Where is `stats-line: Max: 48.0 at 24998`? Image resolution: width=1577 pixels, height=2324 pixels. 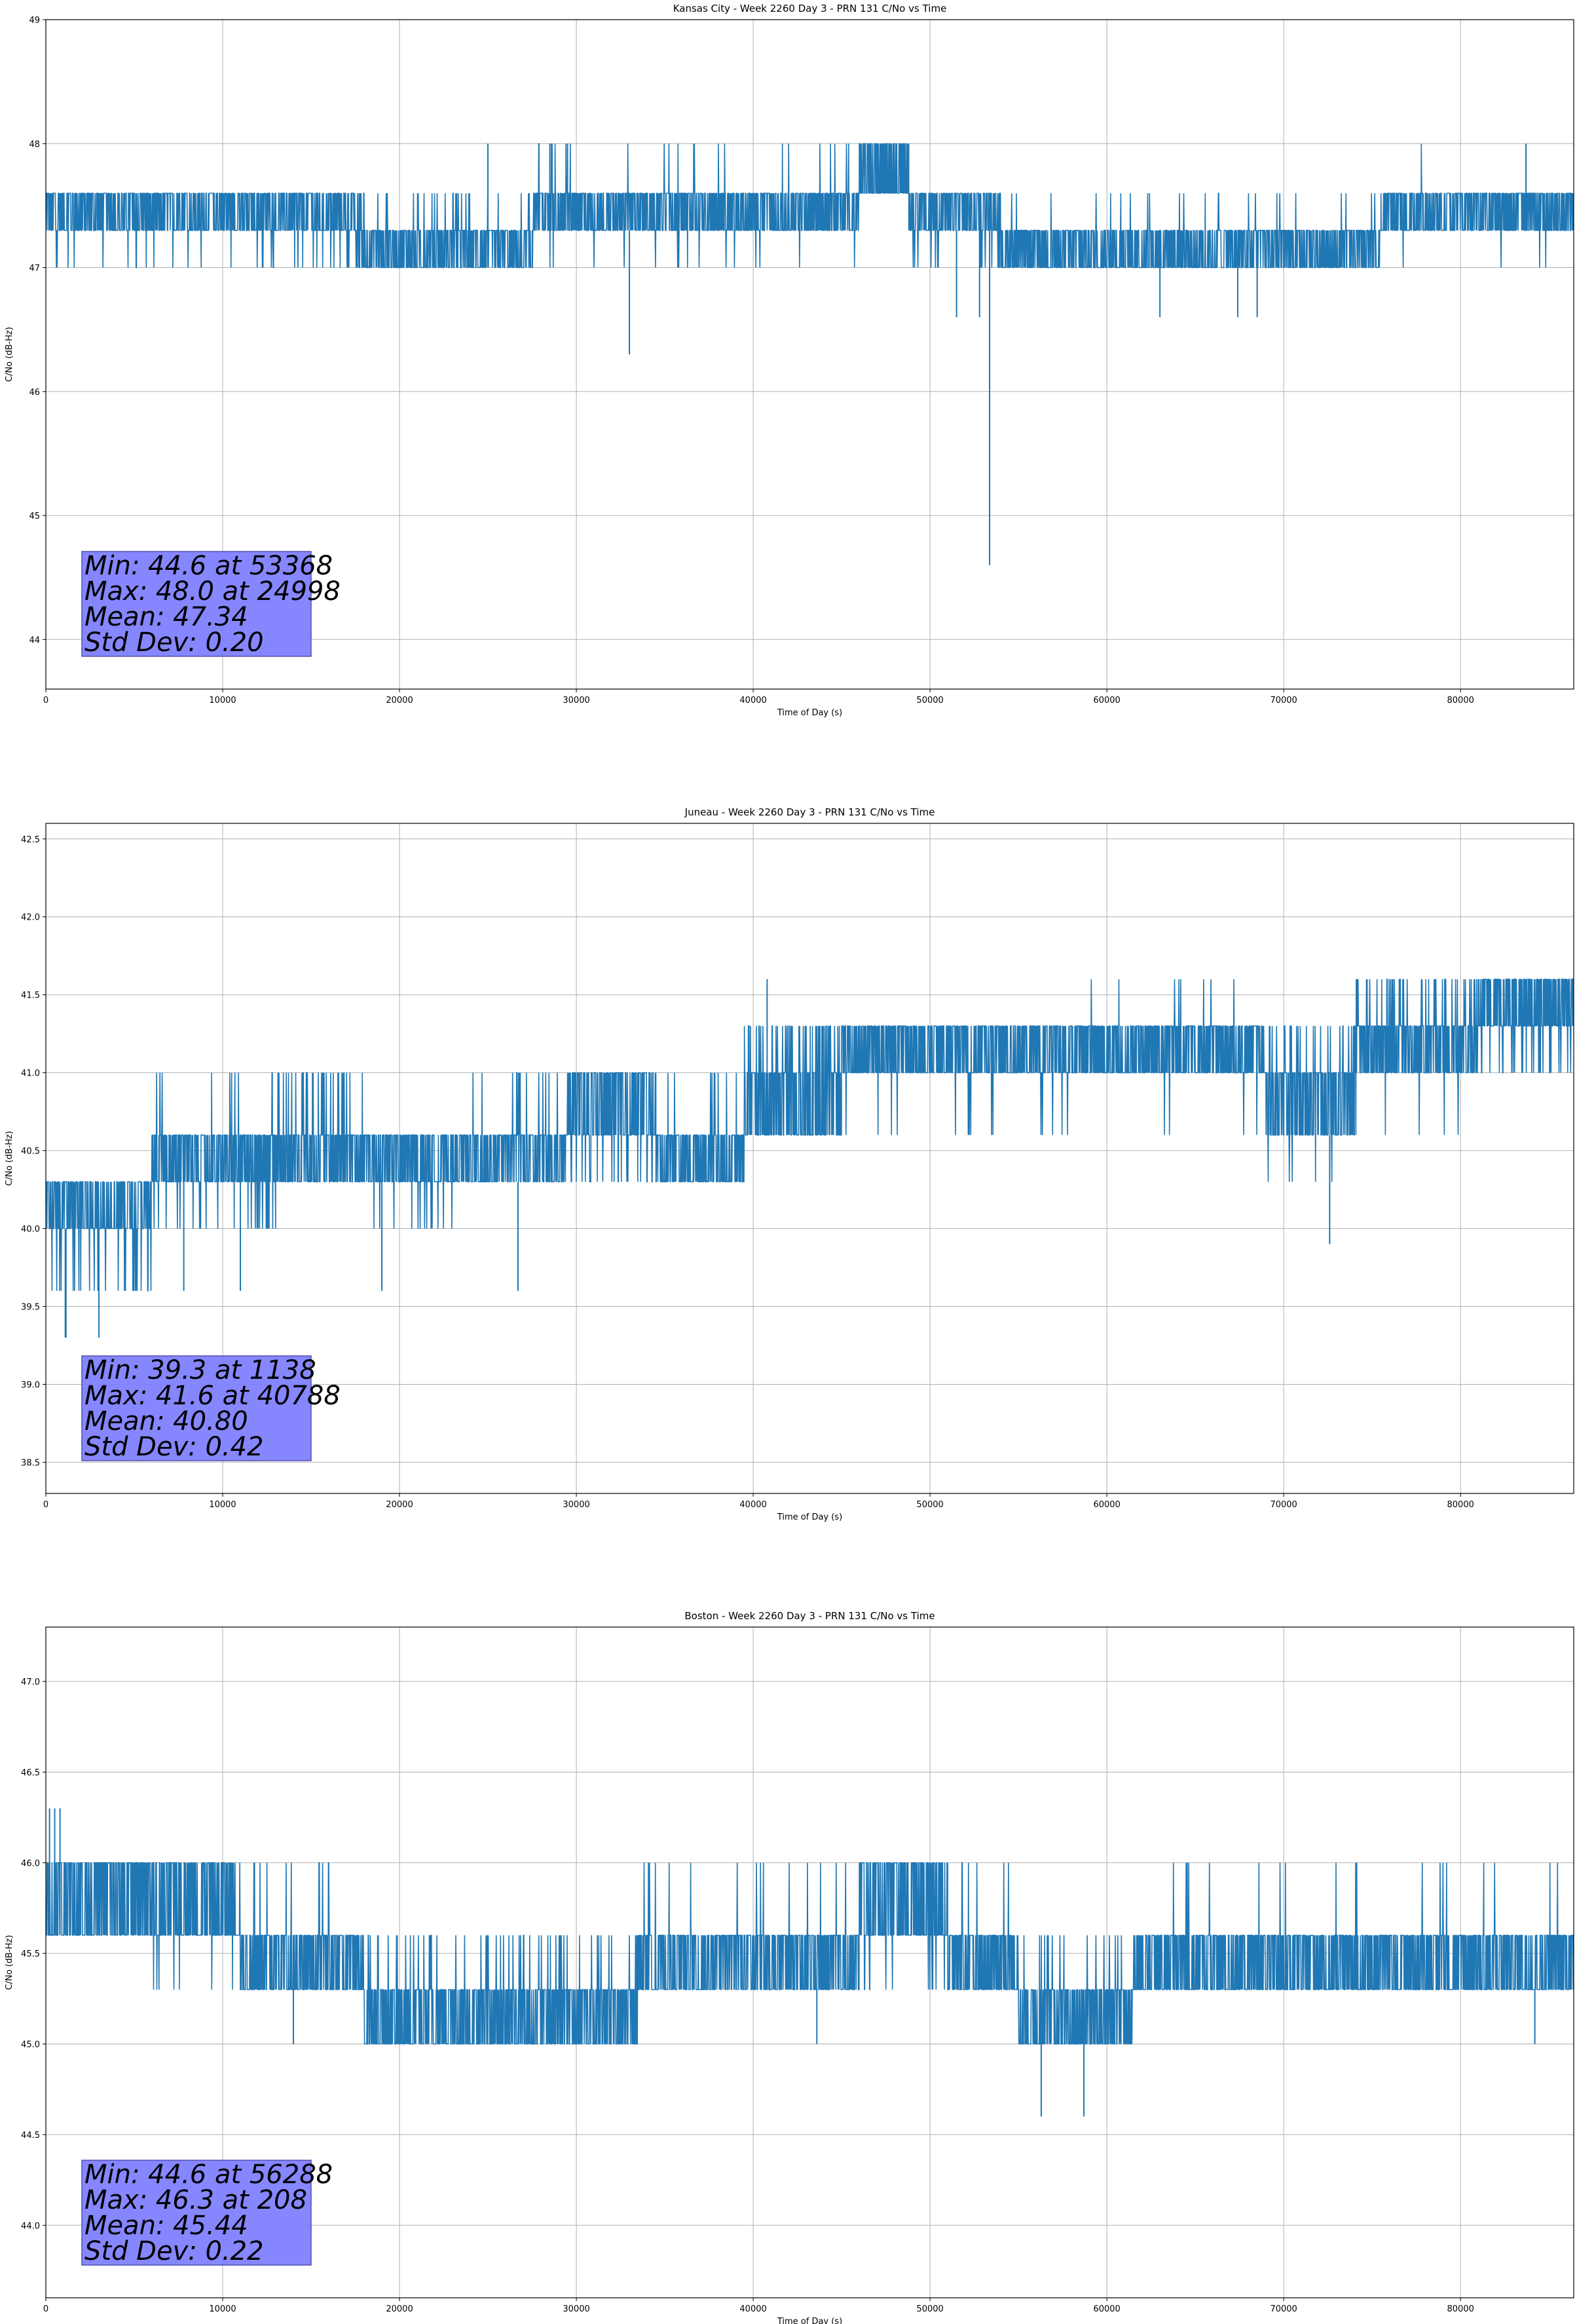 stats-line: Max: 48.0 at 24998 is located at coordinates (212, 591).